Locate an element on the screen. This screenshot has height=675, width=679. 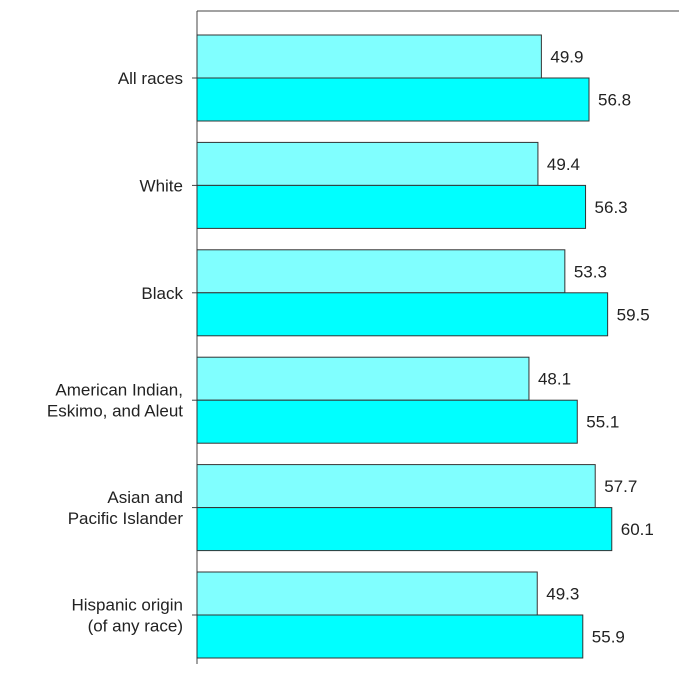
value-label: 49.3 is located at coordinates (562, 594).